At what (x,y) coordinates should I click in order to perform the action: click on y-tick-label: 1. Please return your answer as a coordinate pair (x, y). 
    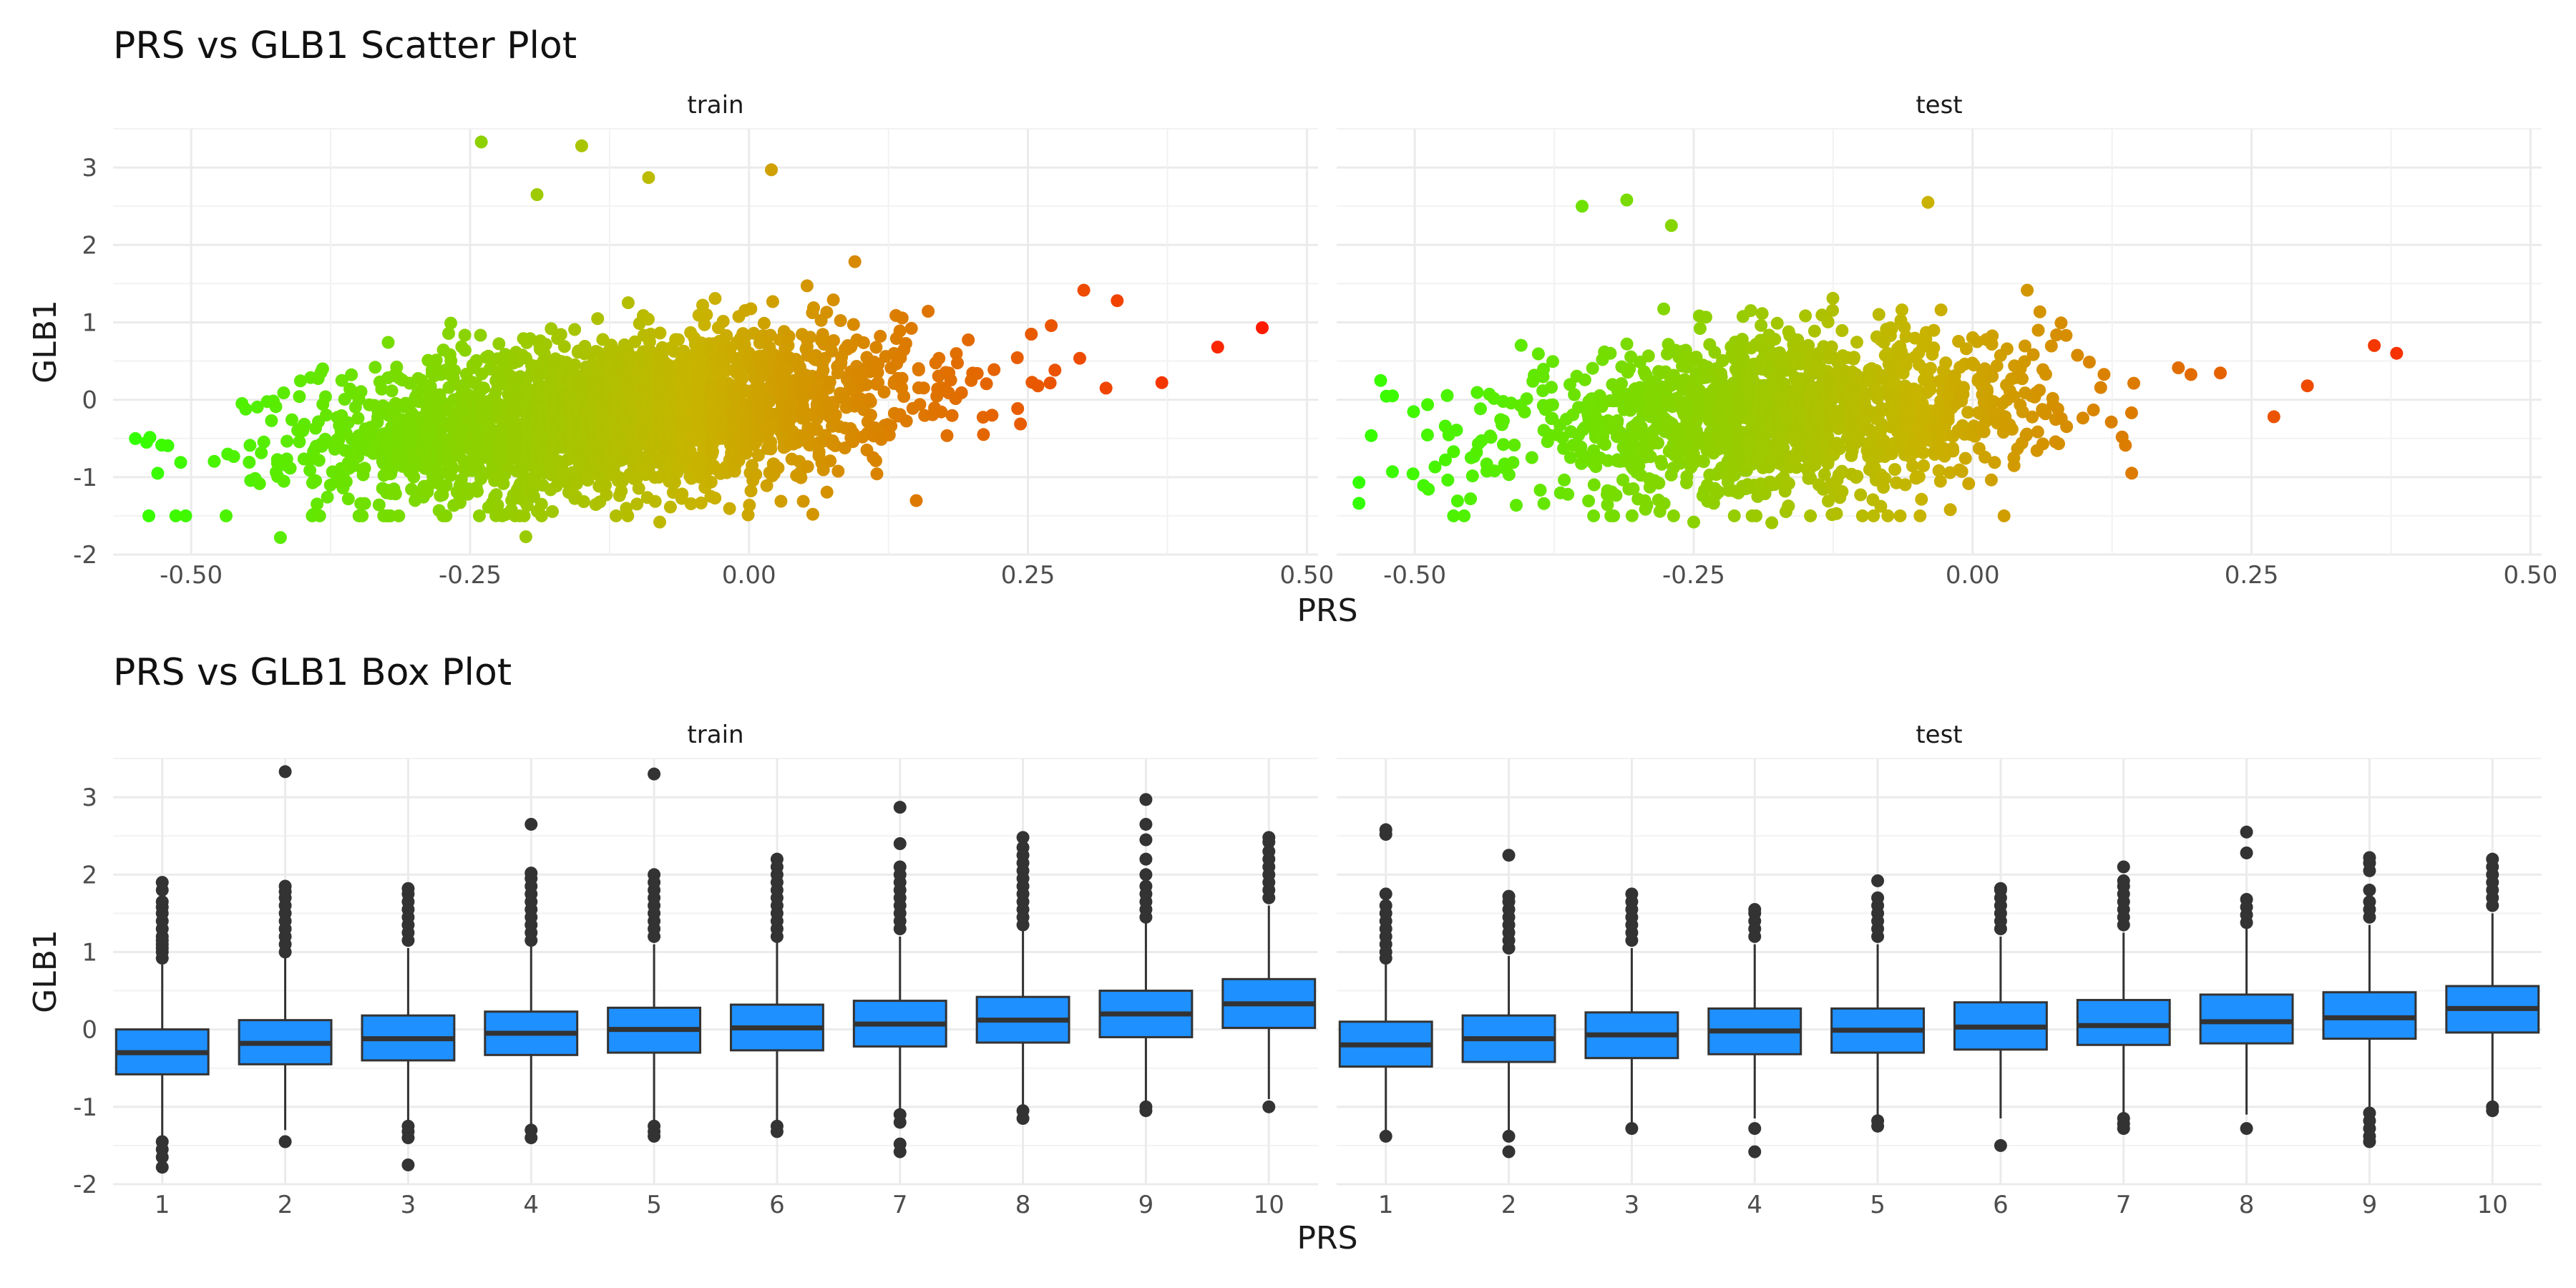
    Looking at the image, I should click on (89, 322).